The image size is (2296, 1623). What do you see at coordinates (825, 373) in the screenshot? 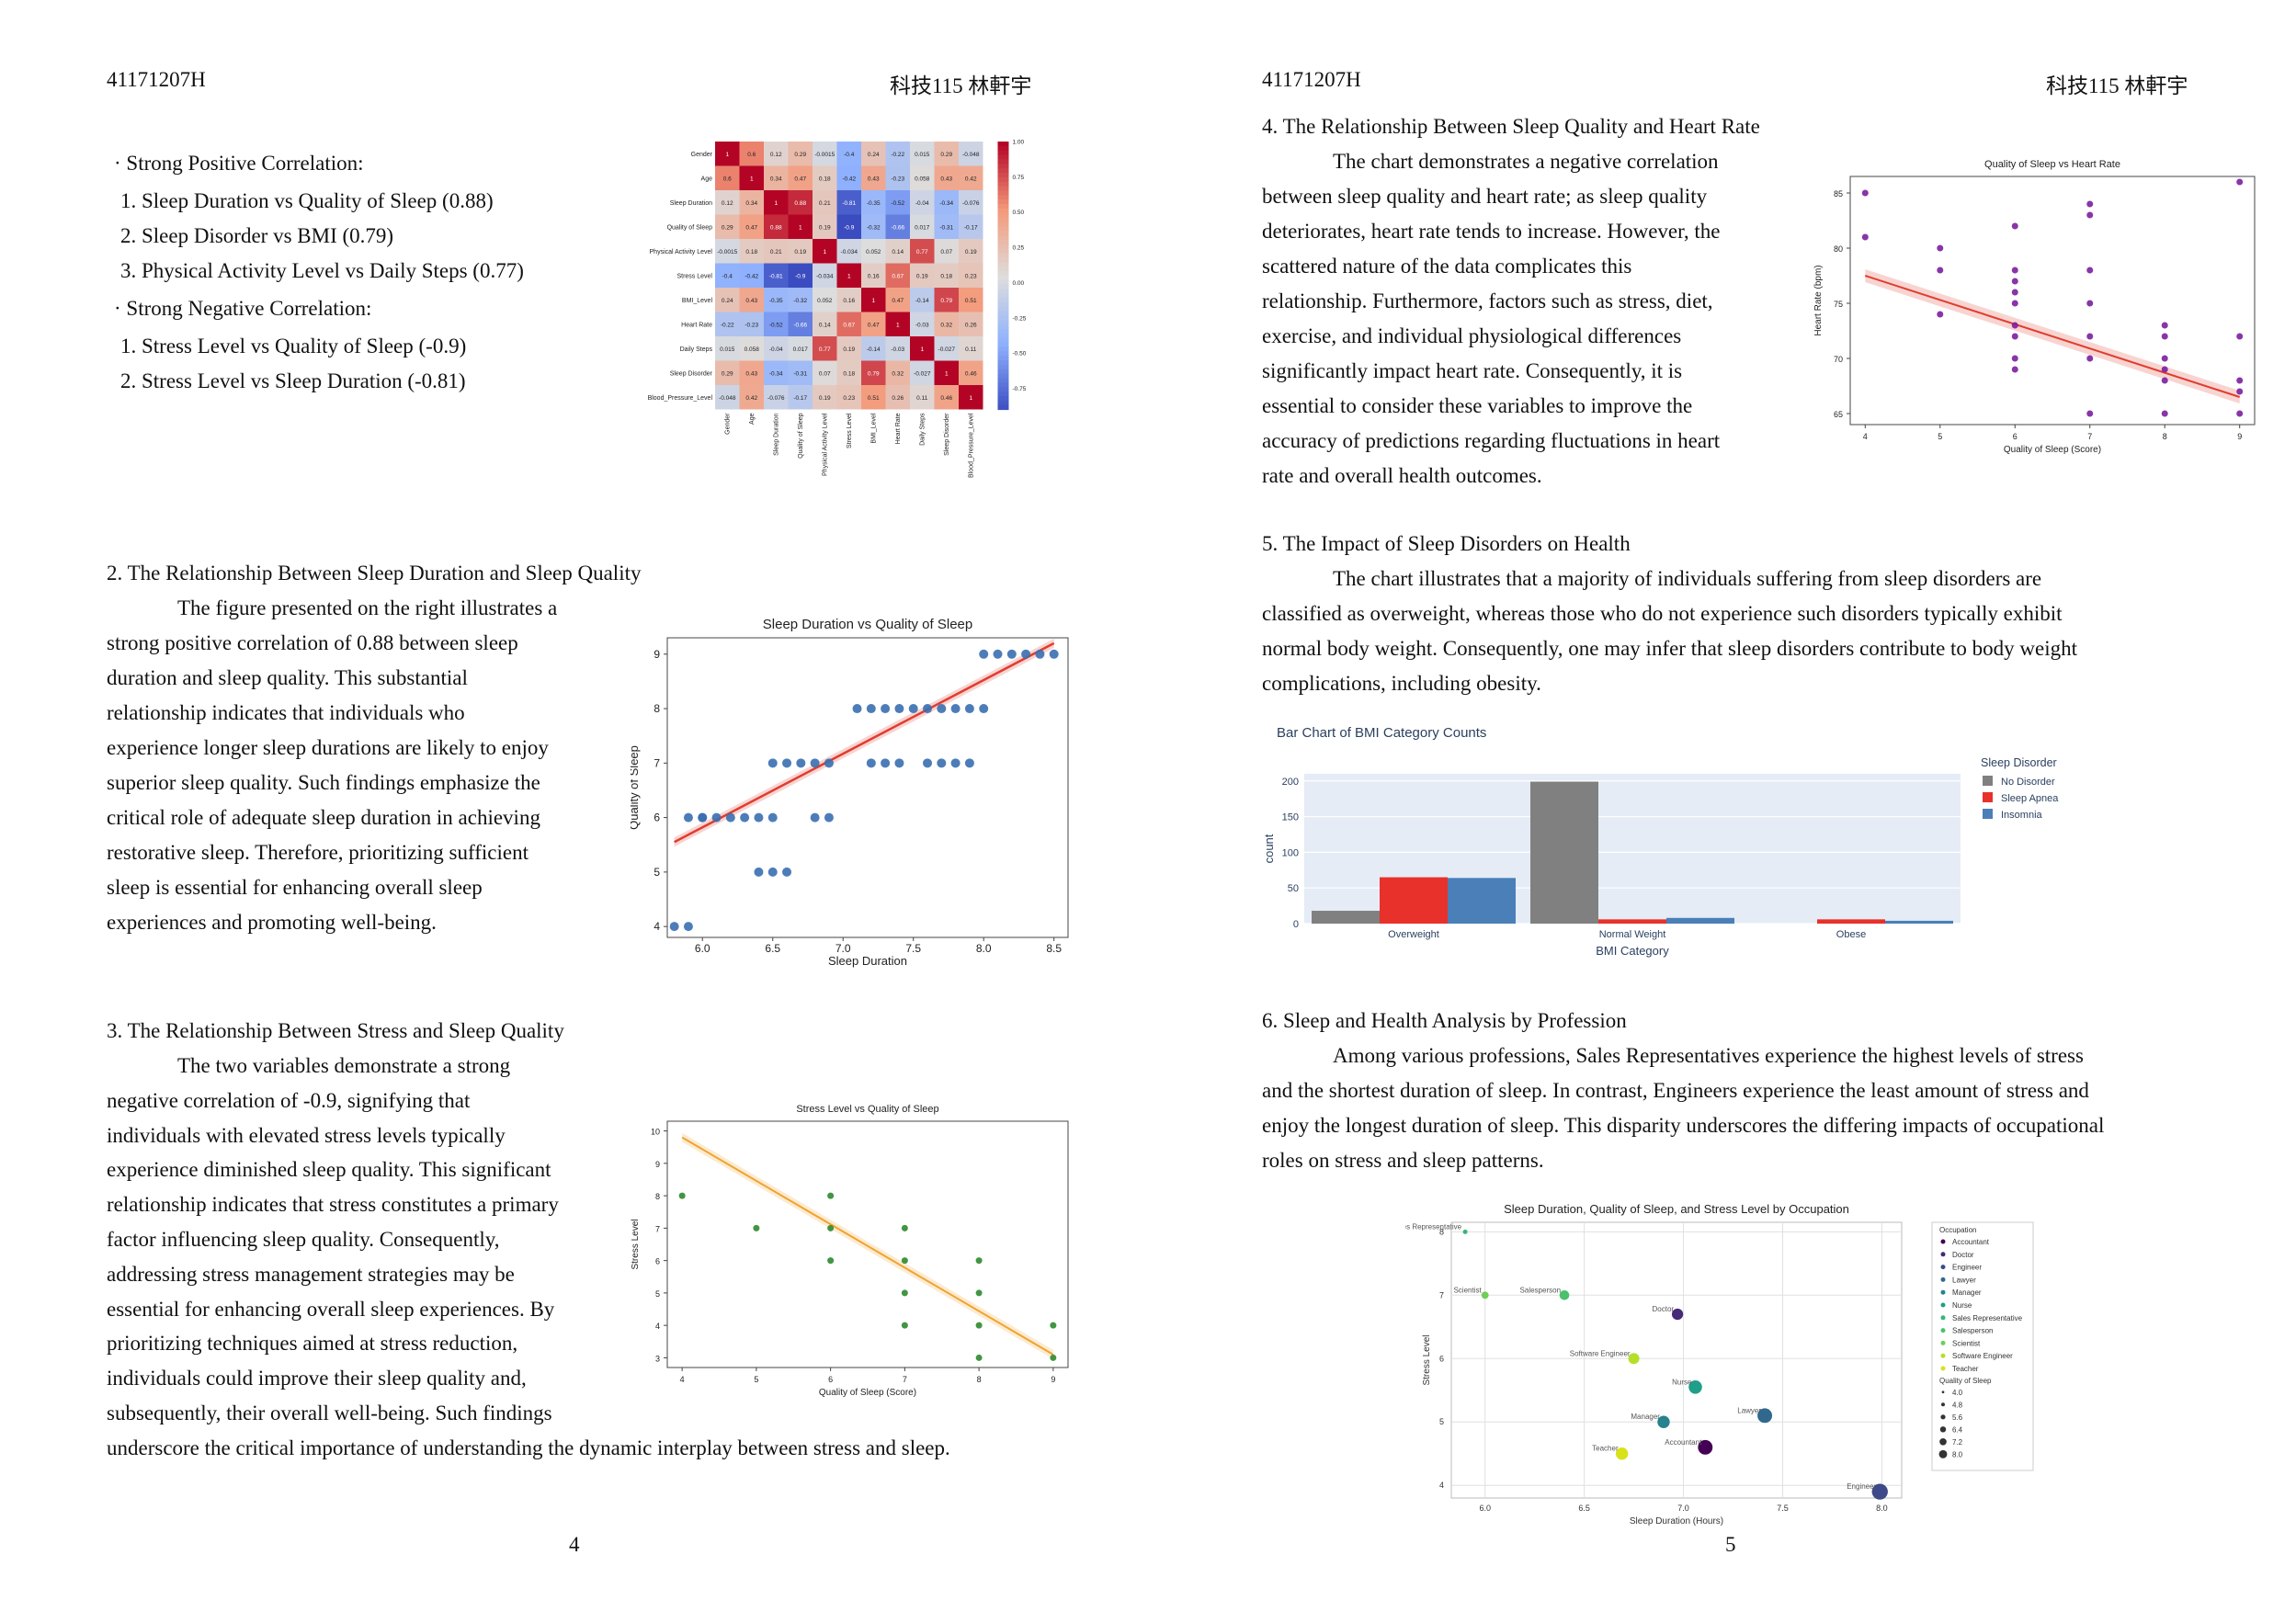
I see `heatmap-value: 0.07` at bounding box center [825, 373].